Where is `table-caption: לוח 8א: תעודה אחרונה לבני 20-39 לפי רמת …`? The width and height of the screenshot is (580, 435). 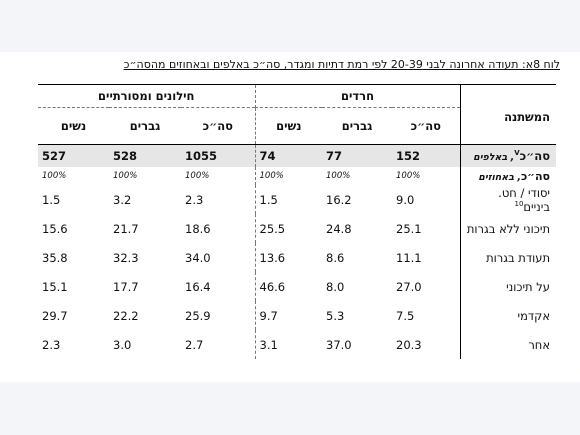 table-caption: לוח 8א: תעודה אחרונה לבני 20-39 לפי רמת … is located at coordinates (342, 64).